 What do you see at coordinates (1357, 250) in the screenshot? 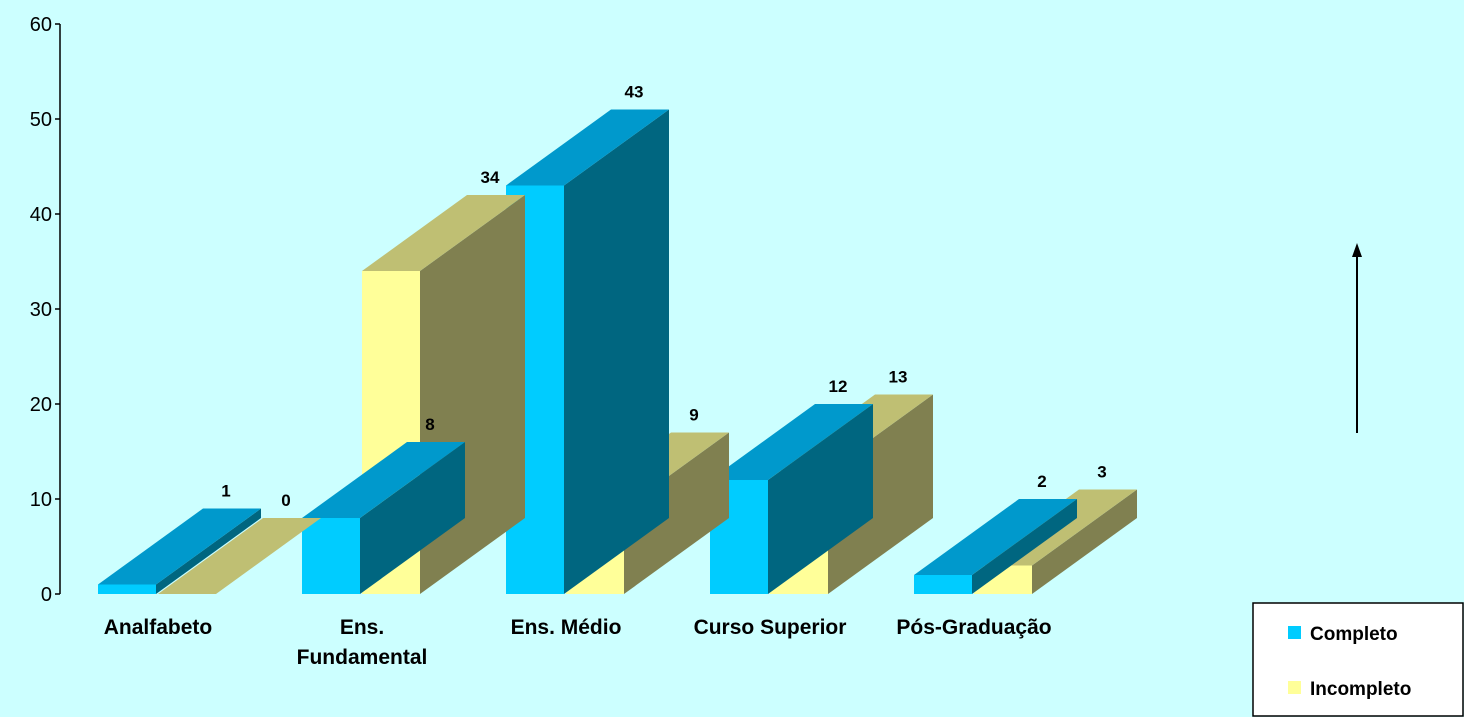
I see `up-arrow-icon` at bounding box center [1357, 250].